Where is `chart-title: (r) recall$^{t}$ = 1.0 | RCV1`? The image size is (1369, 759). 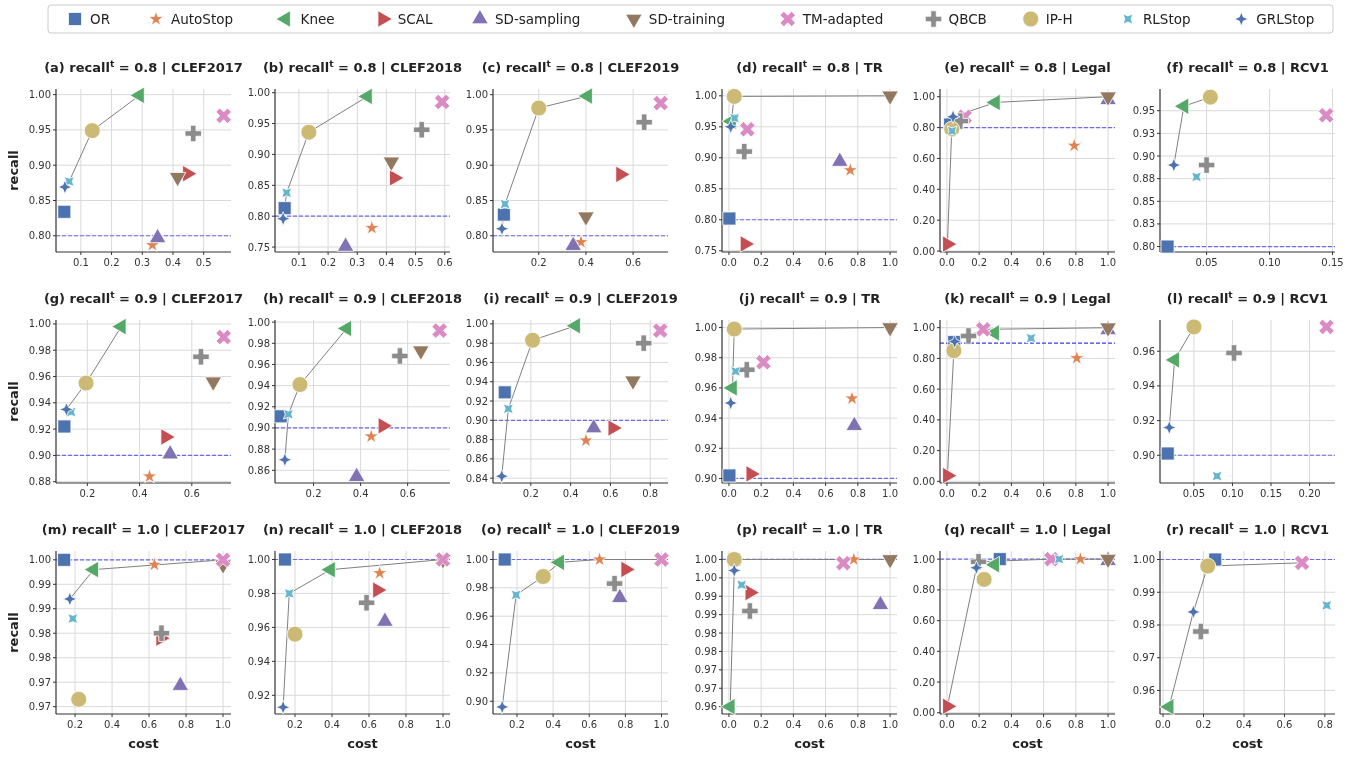 chart-title: (r) recall$^{t}$ = 1.0 | RCV1 is located at coordinates (1247, 529).